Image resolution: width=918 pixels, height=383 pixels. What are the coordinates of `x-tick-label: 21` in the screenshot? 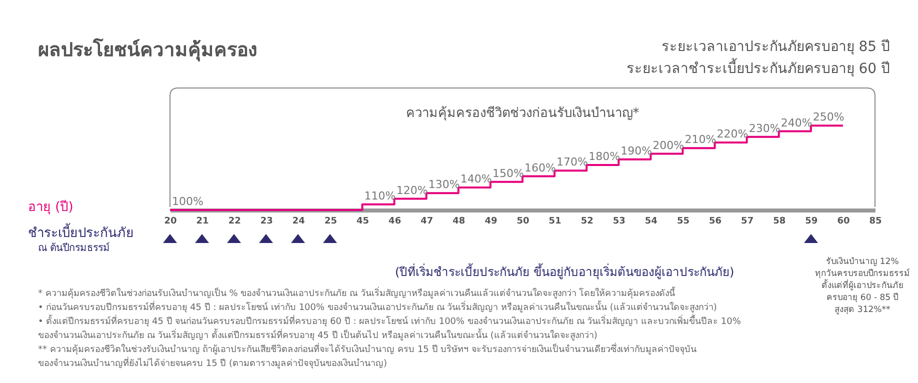 It's located at (202, 221).